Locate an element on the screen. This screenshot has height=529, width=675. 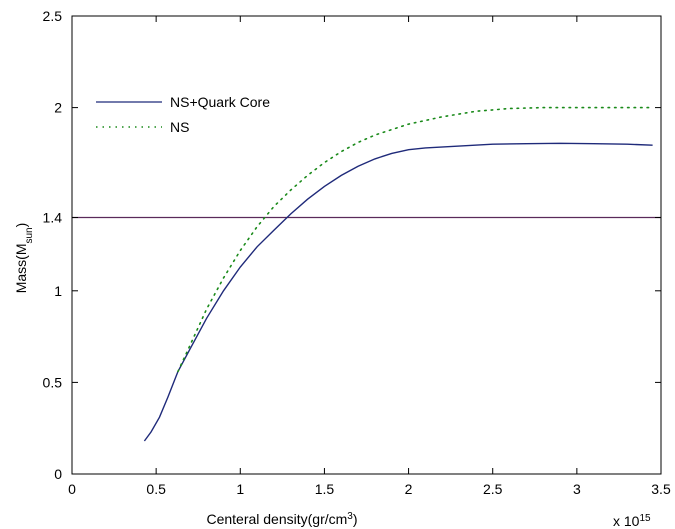
y-tick-label-2: 1 is located at coordinates (58, 291).